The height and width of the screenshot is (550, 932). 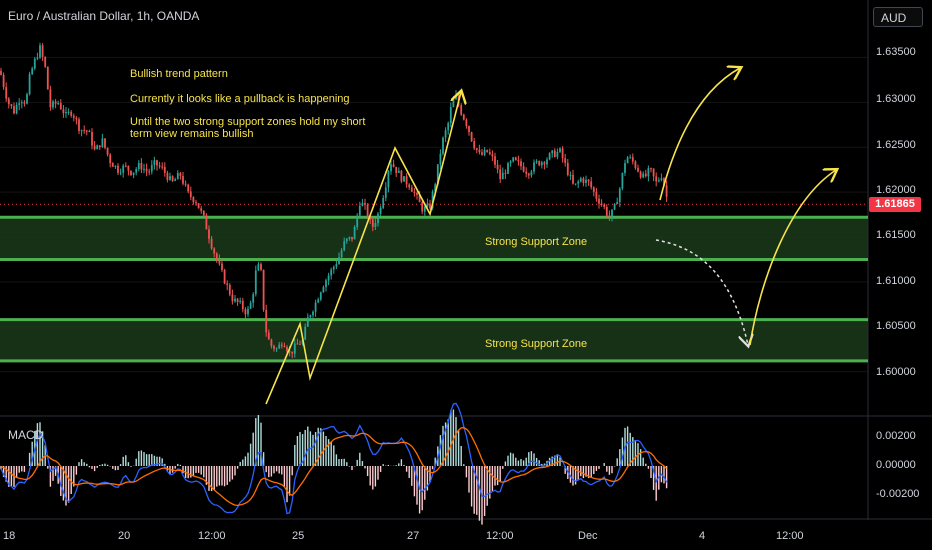 What do you see at coordinates (701, 292) in the screenshot?
I see `pullback-dashed-arrow` at bounding box center [701, 292].